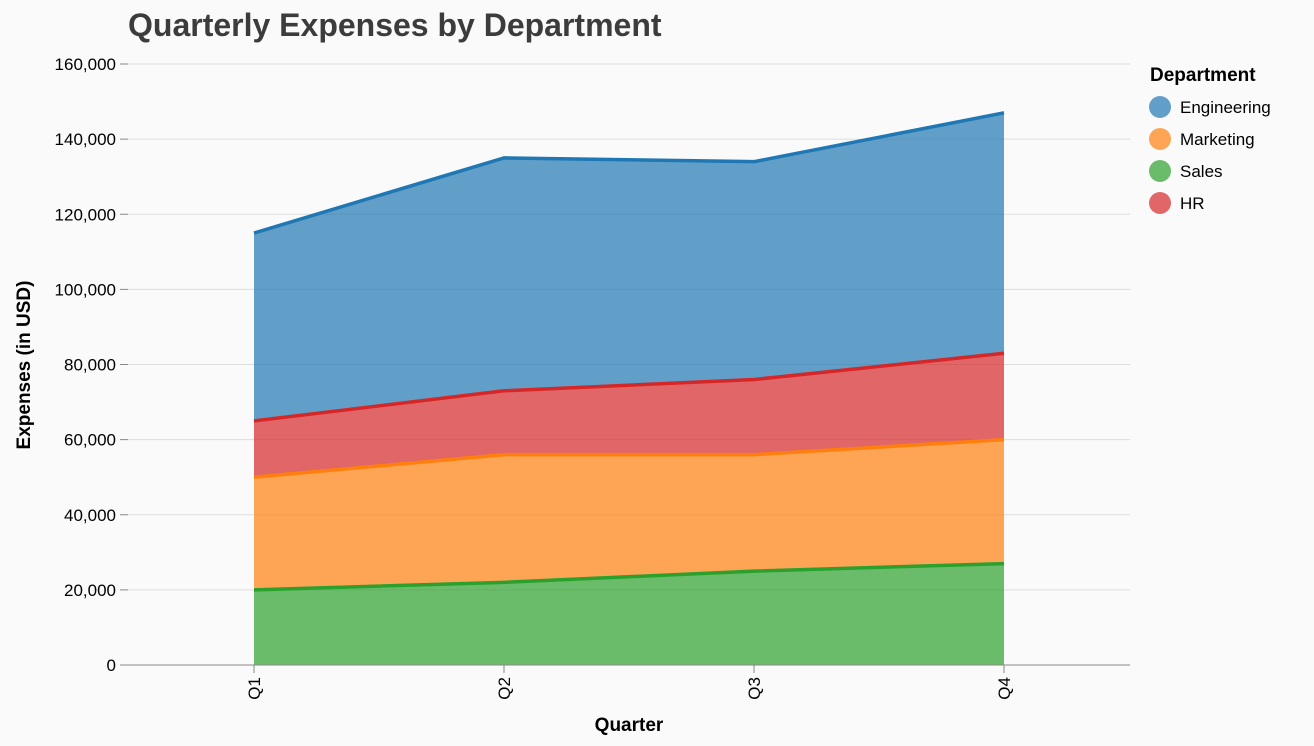  What do you see at coordinates (629, 725) in the screenshot?
I see `x-axis-title: Quarter` at bounding box center [629, 725].